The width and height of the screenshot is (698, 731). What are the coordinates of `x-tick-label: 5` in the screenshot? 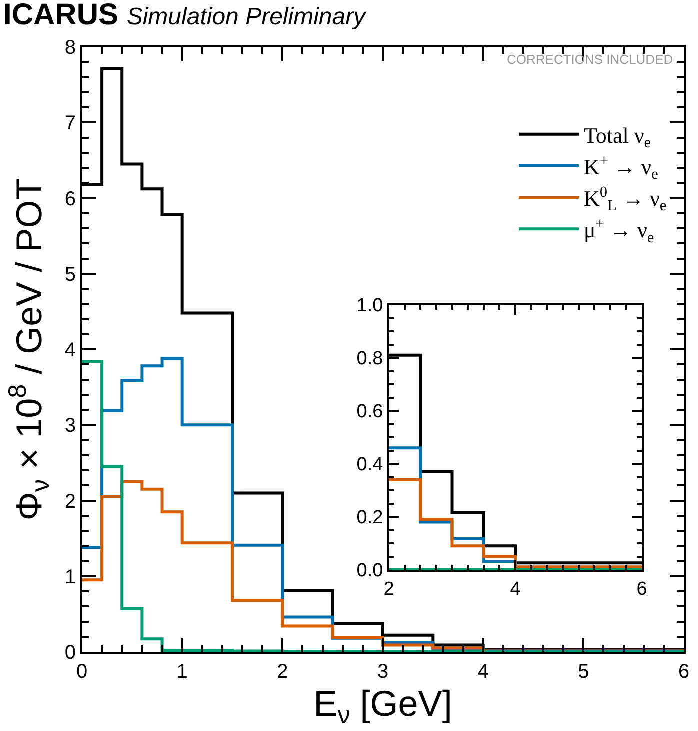 It's located at (584, 672).